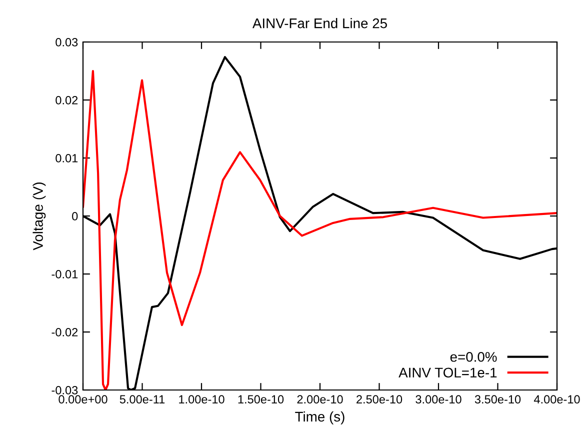  I want to click on y-tick-label: 0, so click(75, 216).